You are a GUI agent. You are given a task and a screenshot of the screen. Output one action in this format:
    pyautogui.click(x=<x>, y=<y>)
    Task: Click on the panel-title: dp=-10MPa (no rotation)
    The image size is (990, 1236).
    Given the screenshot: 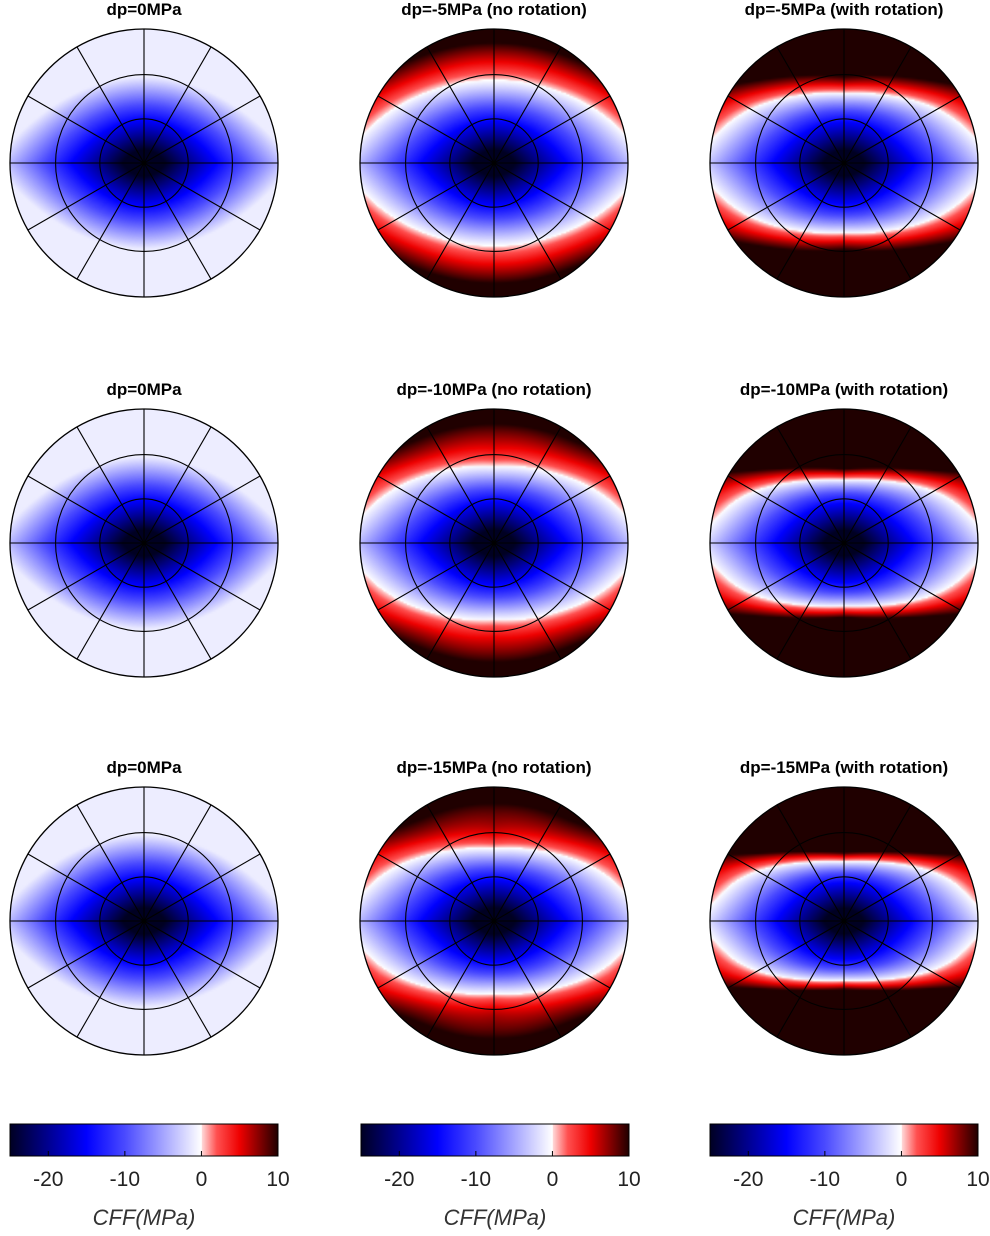 What is the action you would take?
    pyautogui.click(x=493, y=389)
    